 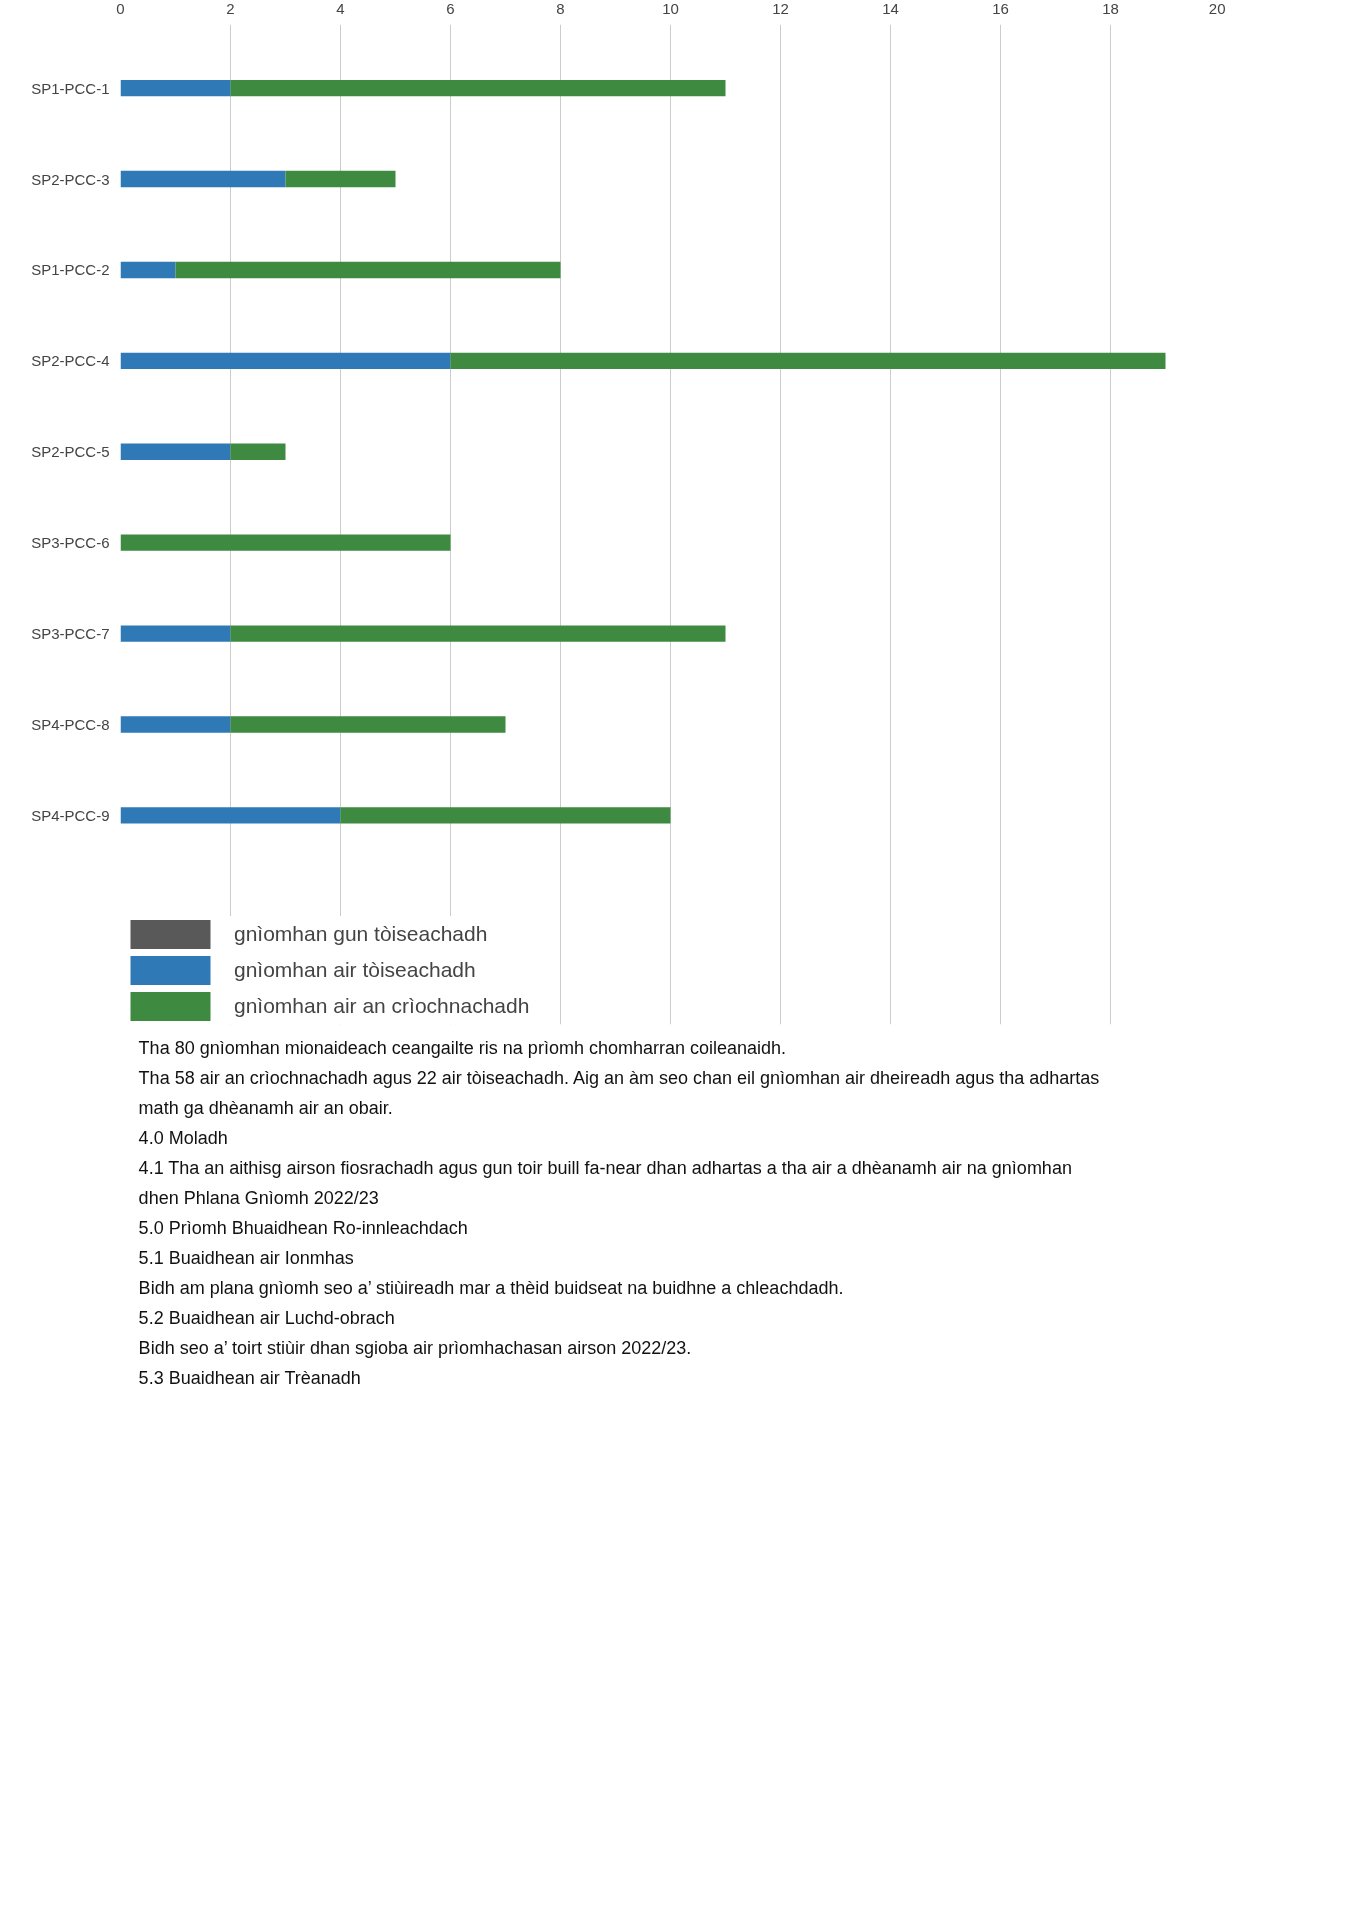 I want to click on x-tick-label: 10, so click(x=670, y=8).